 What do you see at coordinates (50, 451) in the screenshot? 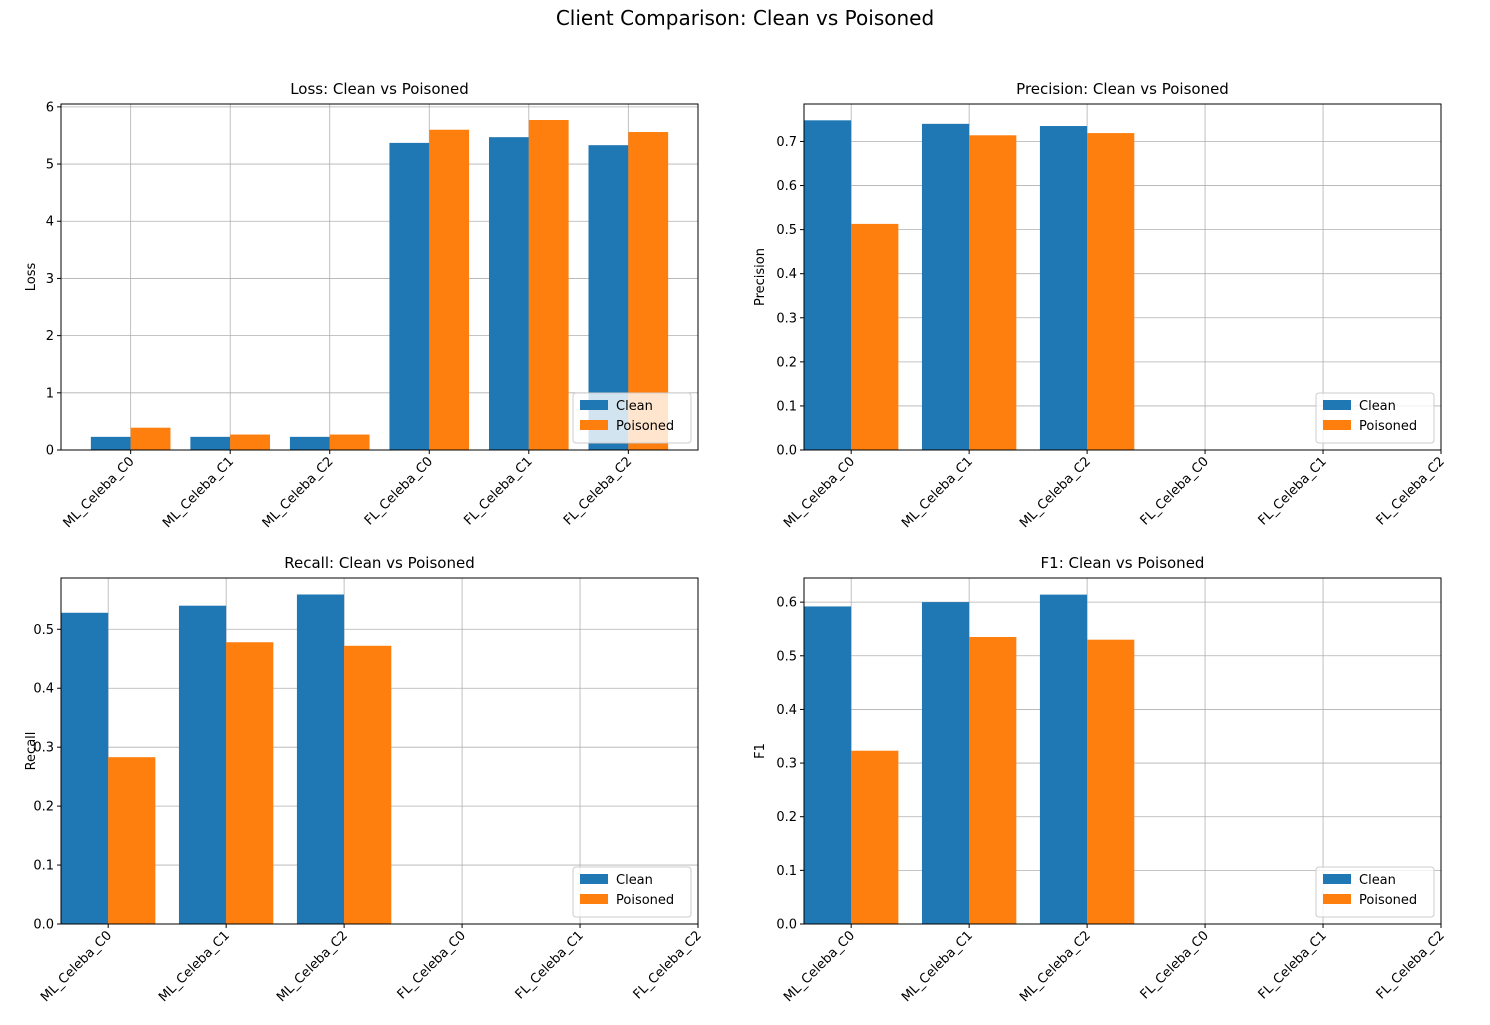
I see `y-tick-label: 0` at bounding box center [50, 451].